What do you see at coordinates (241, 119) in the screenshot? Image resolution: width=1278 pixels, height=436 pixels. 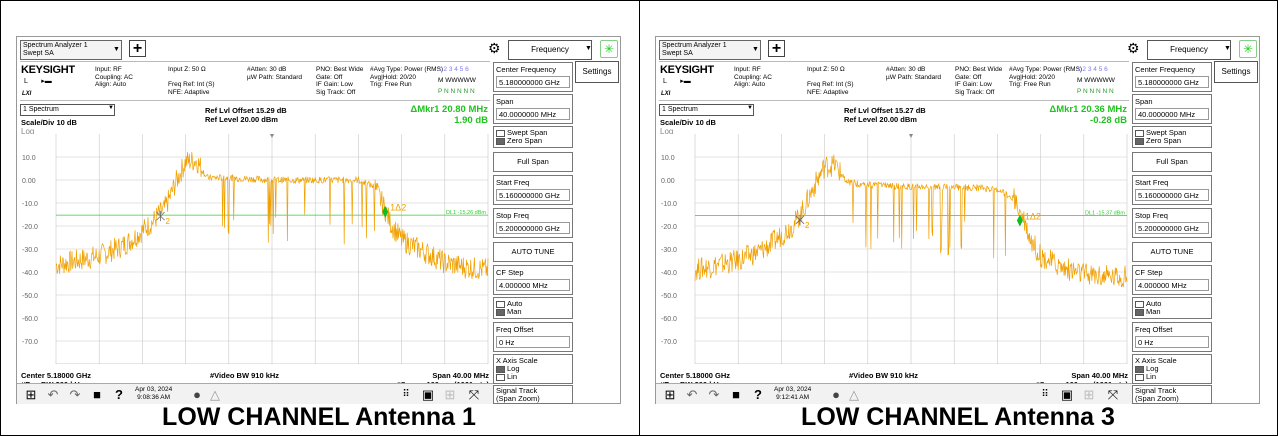 I see `ref-level: Ref Level 20.00 dBm` at bounding box center [241, 119].